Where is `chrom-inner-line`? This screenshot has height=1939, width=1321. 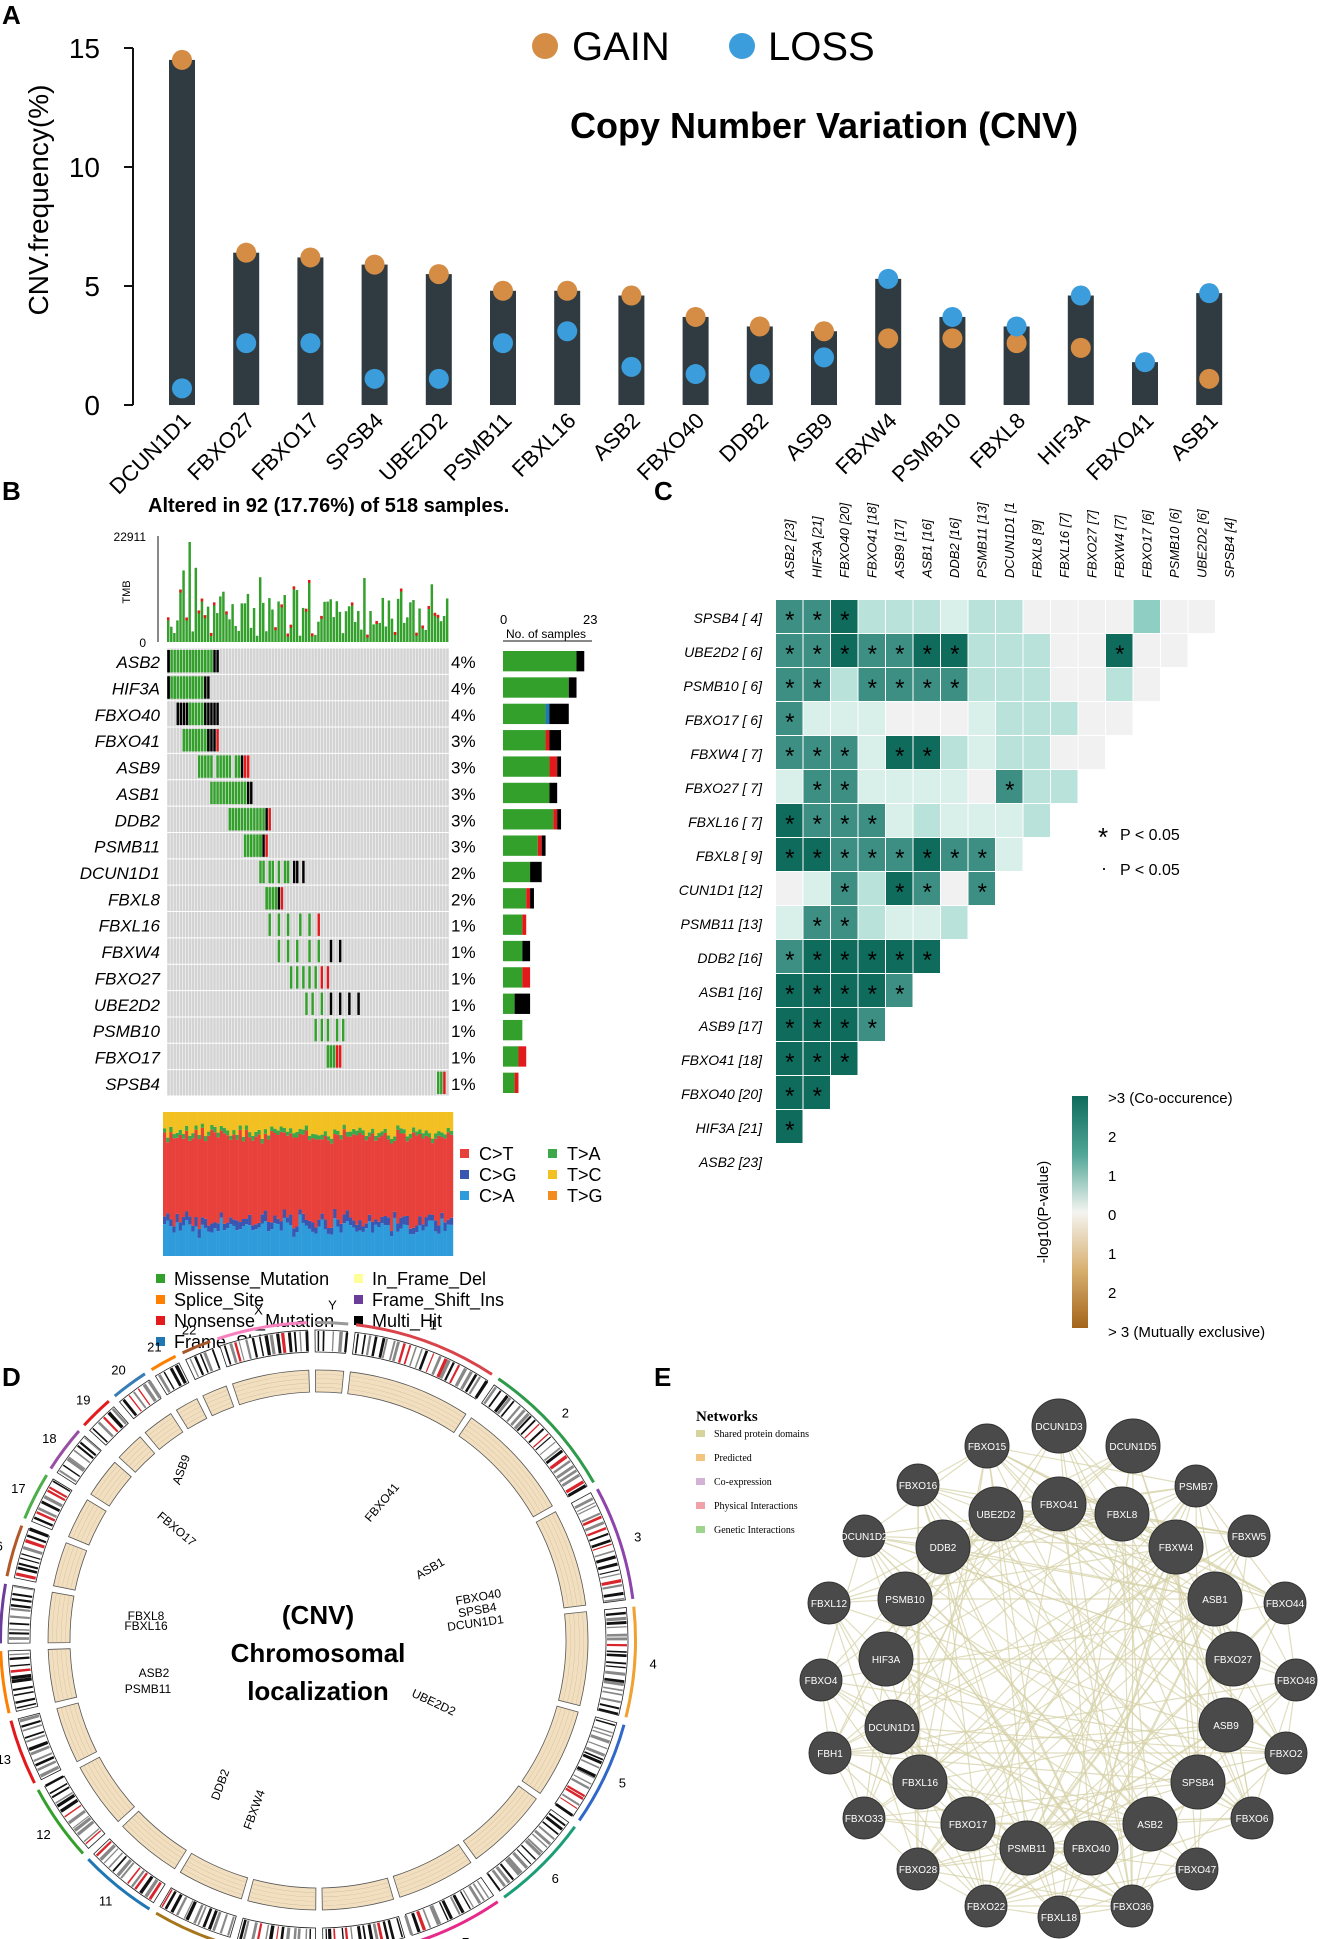
chrom-inner-line is located at coordinates (329, 1379).